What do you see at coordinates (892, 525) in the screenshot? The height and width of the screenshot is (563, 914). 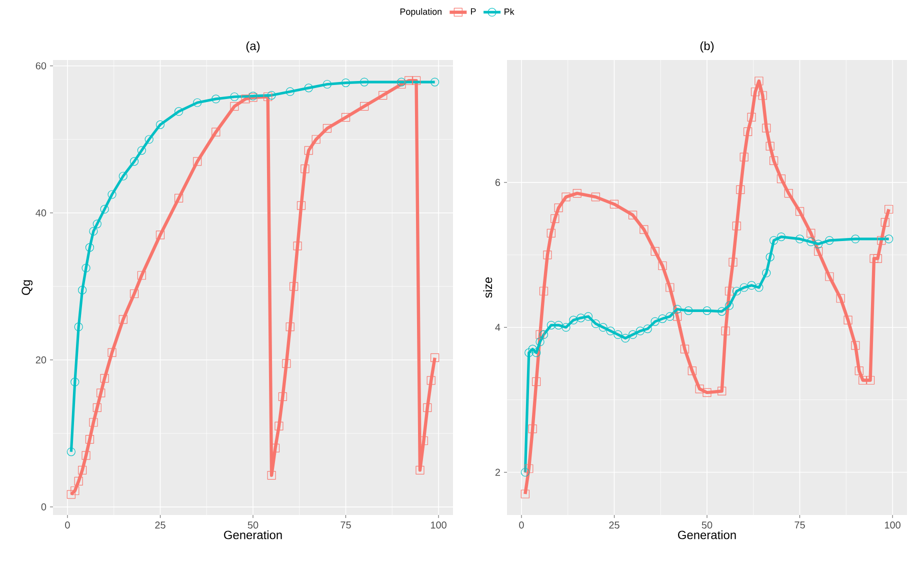 I see `x-tick-label: 100` at bounding box center [892, 525].